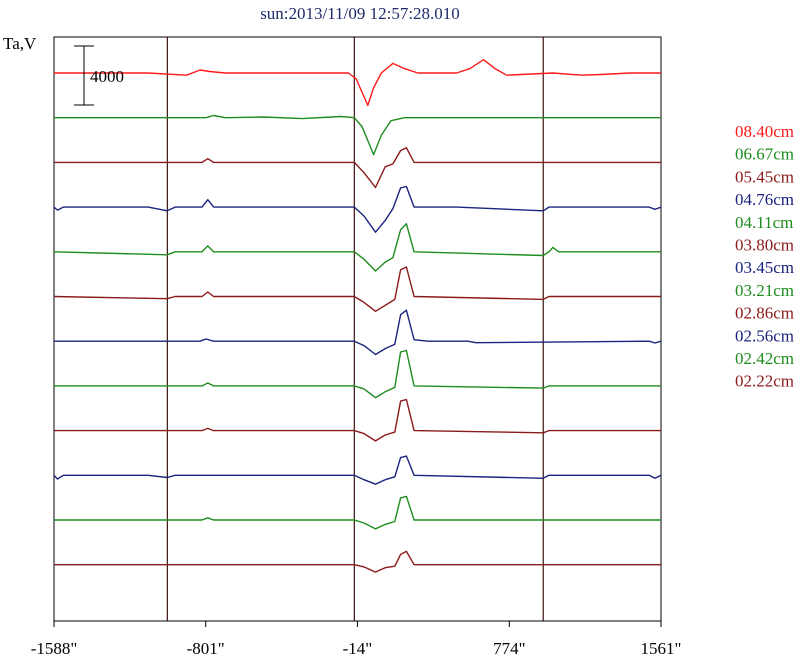 The image size is (810, 660). I want to click on chart-title: sun:2013/11/09 12:57:28.010, so click(360, 13).